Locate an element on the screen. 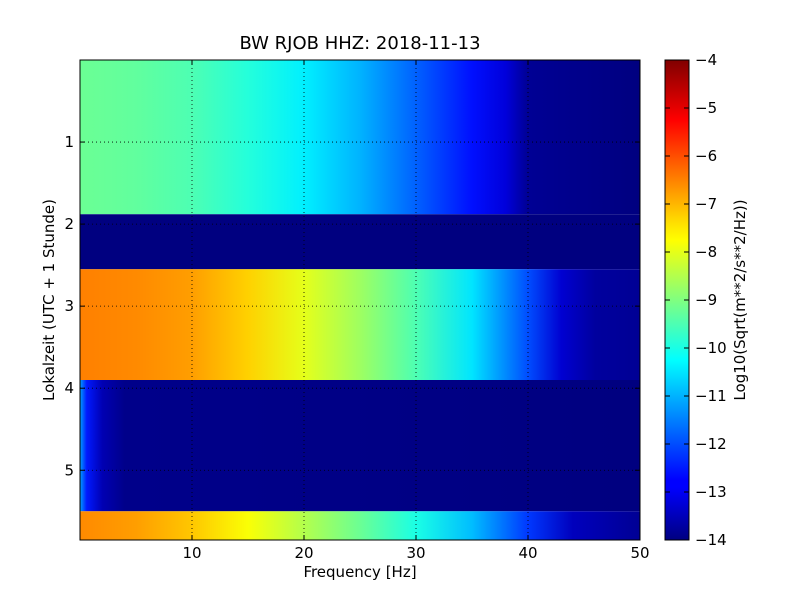 This screenshot has height=600, width=800. y-tick-label: 5 is located at coordinates (69, 470).